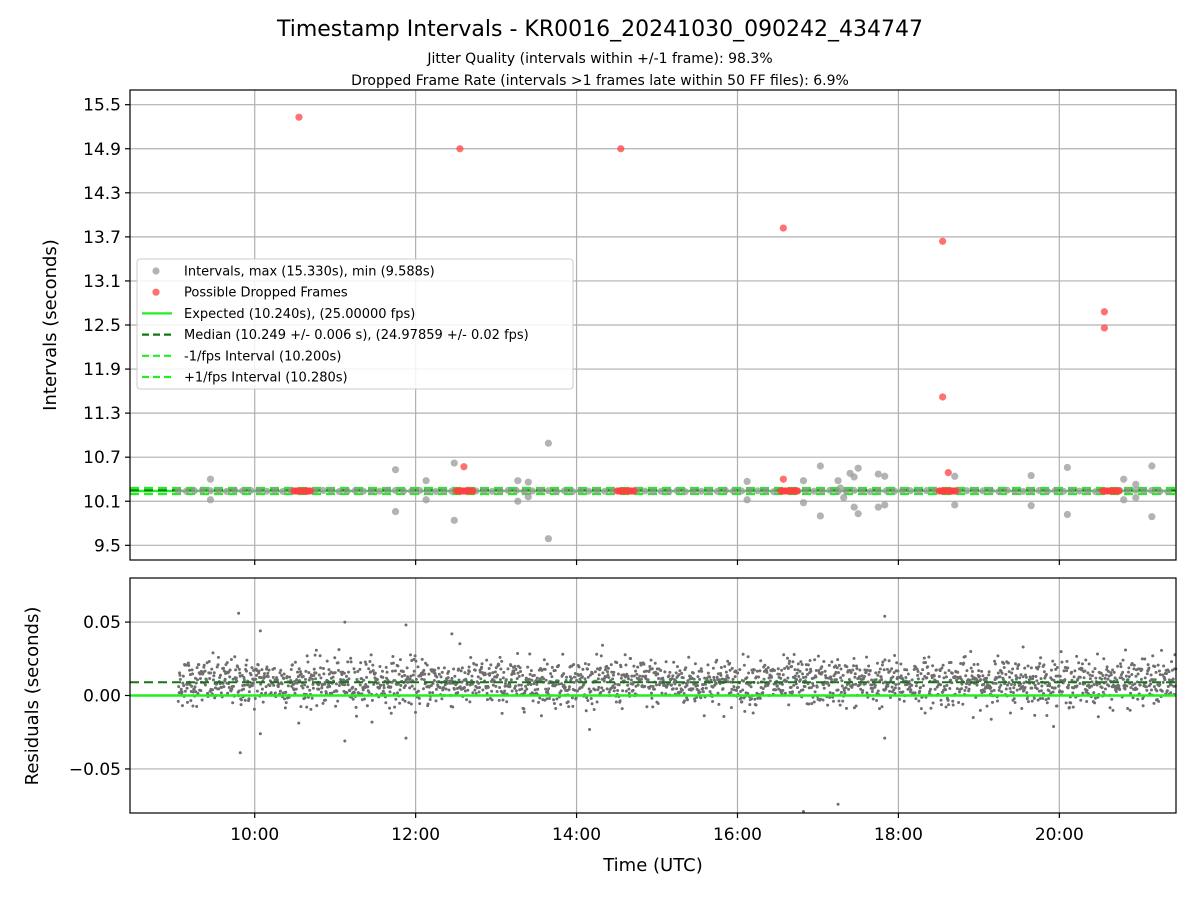  I want to click on top-y-axis-label: Intervals (seconds), so click(50, 325).